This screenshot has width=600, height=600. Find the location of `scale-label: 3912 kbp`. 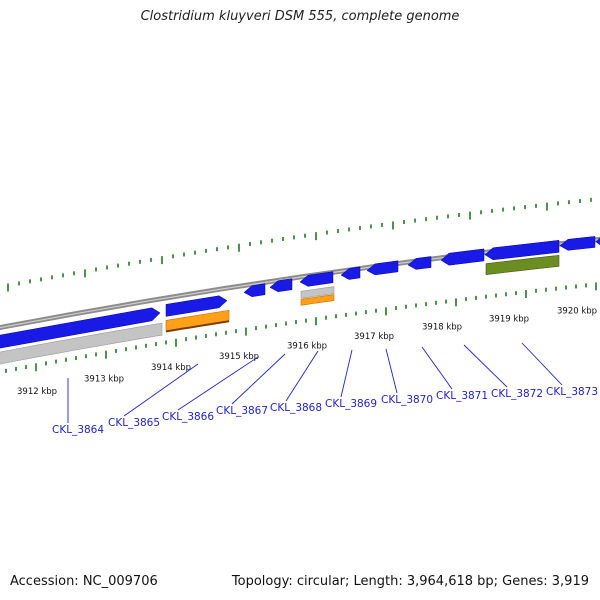

scale-label: 3912 kbp is located at coordinates (37, 392).